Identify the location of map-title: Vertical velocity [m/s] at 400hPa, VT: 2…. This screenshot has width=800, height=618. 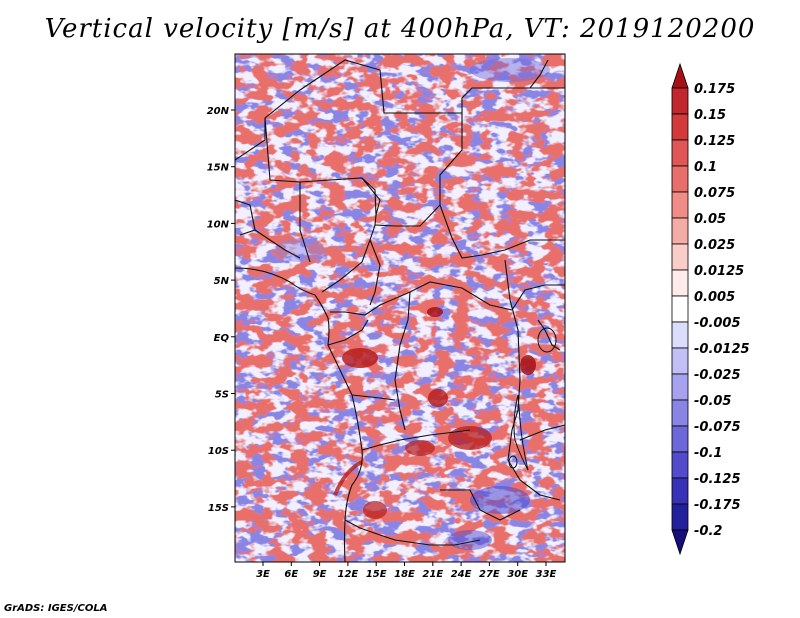
(400, 29).